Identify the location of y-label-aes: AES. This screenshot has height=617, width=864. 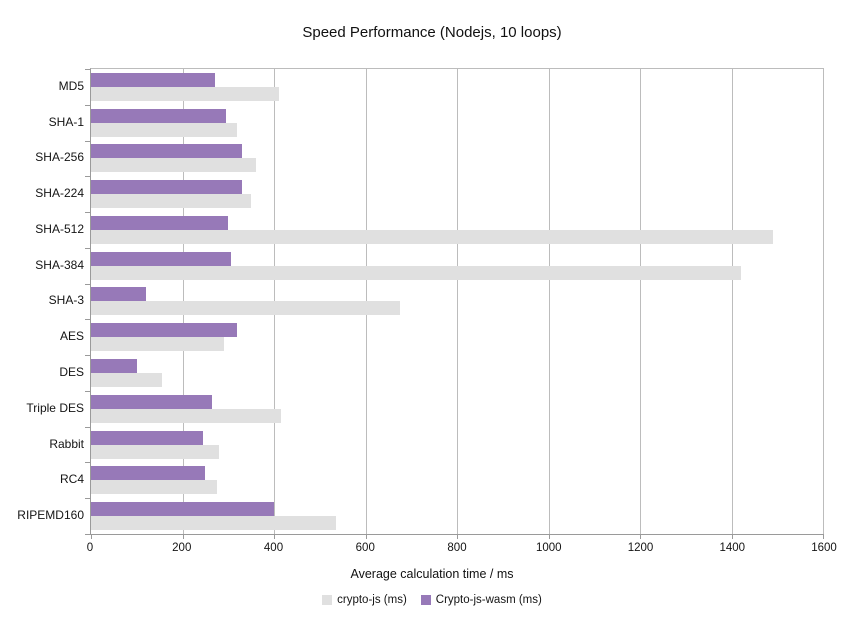
(71, 336).